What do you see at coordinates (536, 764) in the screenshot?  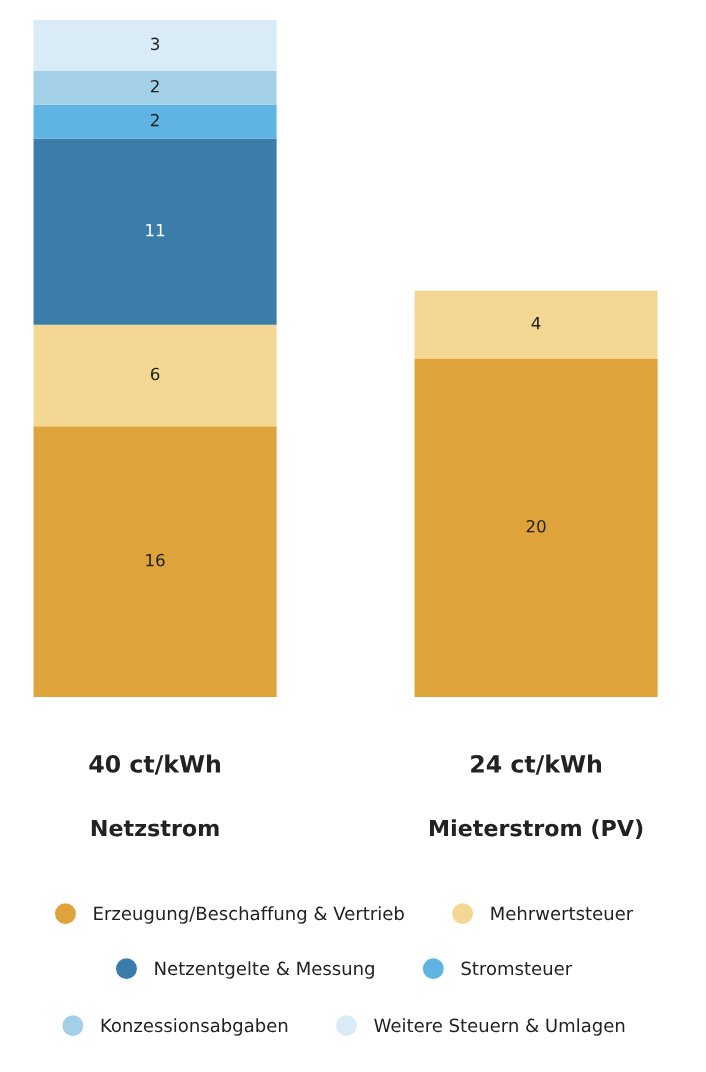 I see `total-label: 24 ct/kWh` at bounding box center [536, 764].